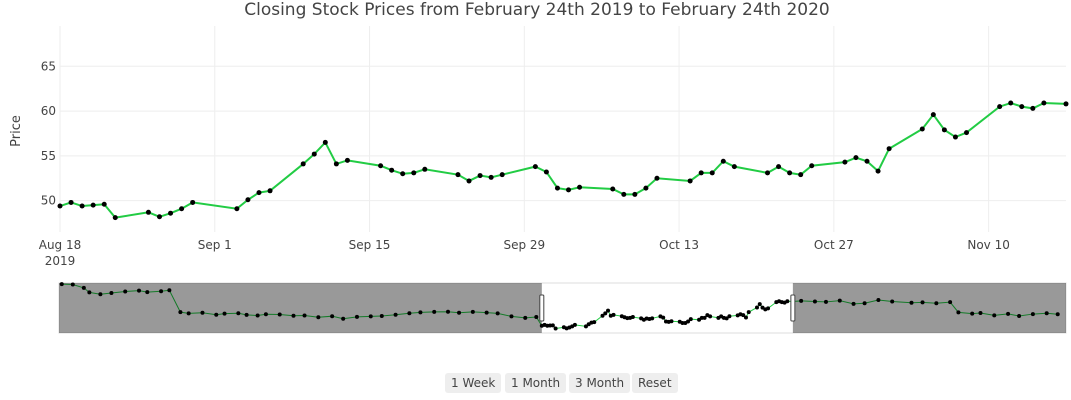 The height and width of the screenshot is (400, 1071). Describe the element at coordinates (16, 131) in the screenshot. I see `y-axis-label: Price` at that location.